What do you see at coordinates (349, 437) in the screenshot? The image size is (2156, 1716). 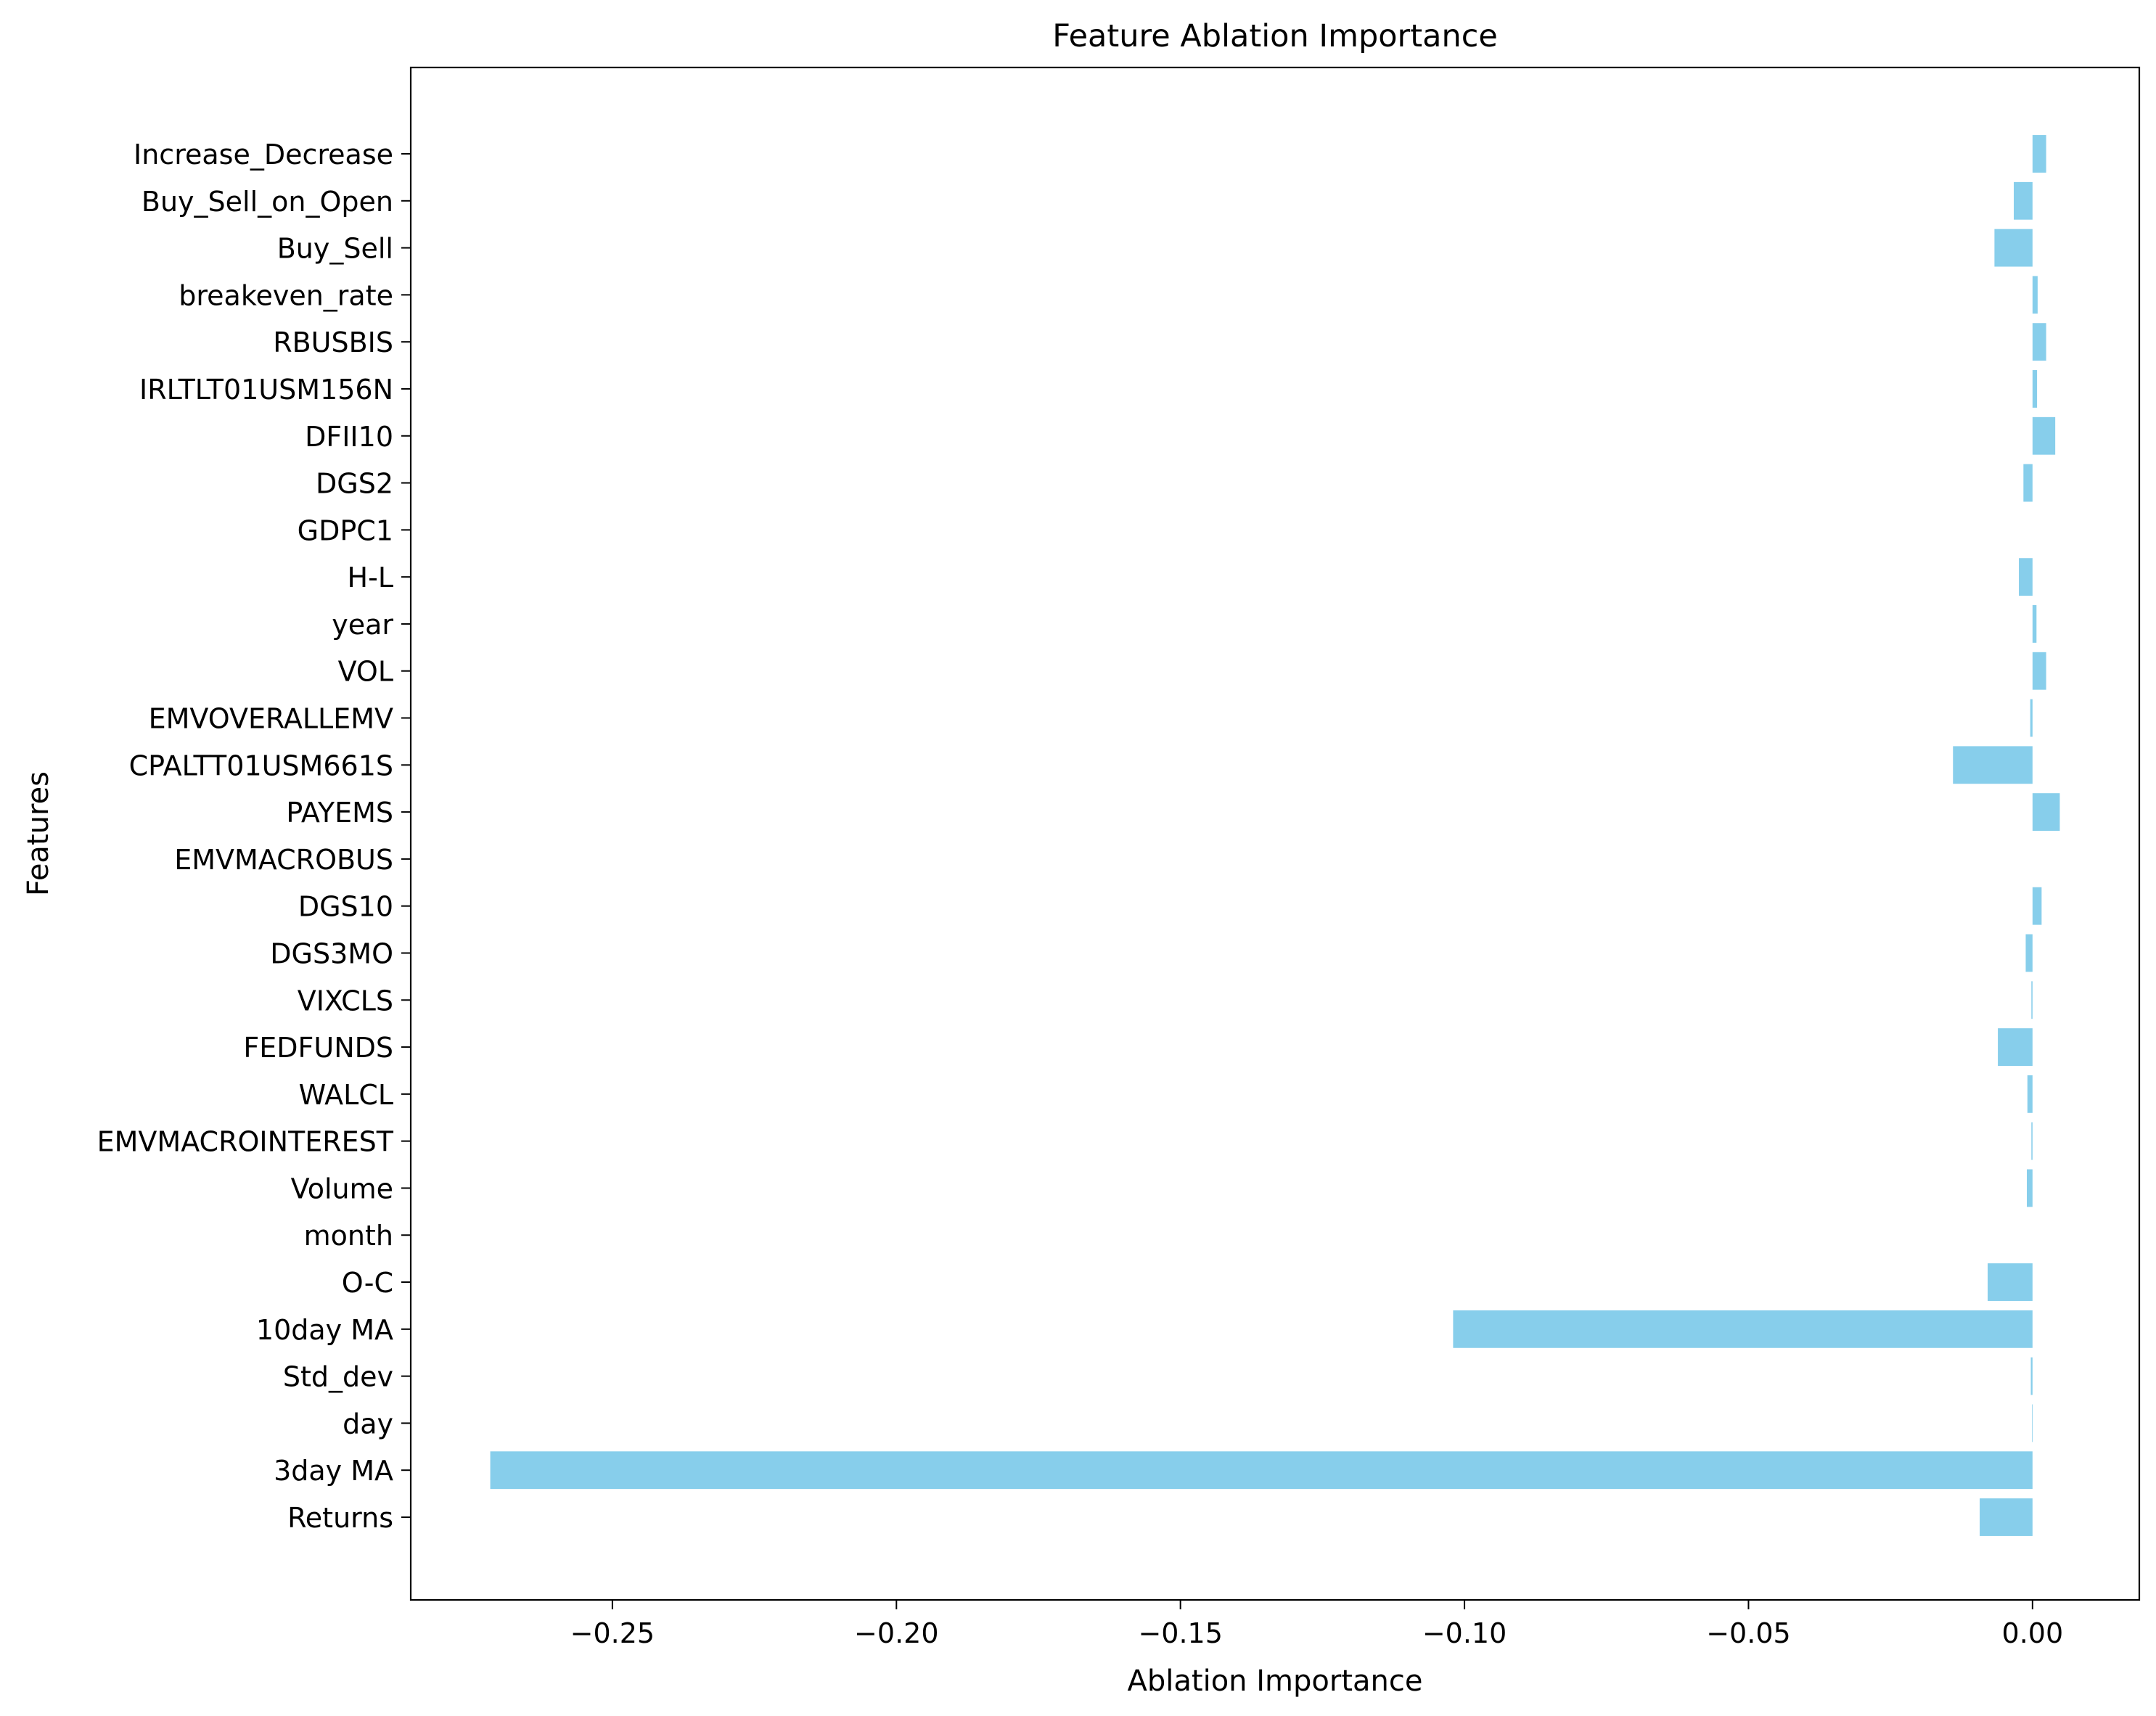 I see `y-tick-label: DFII10` at bounding box center [349, 437].